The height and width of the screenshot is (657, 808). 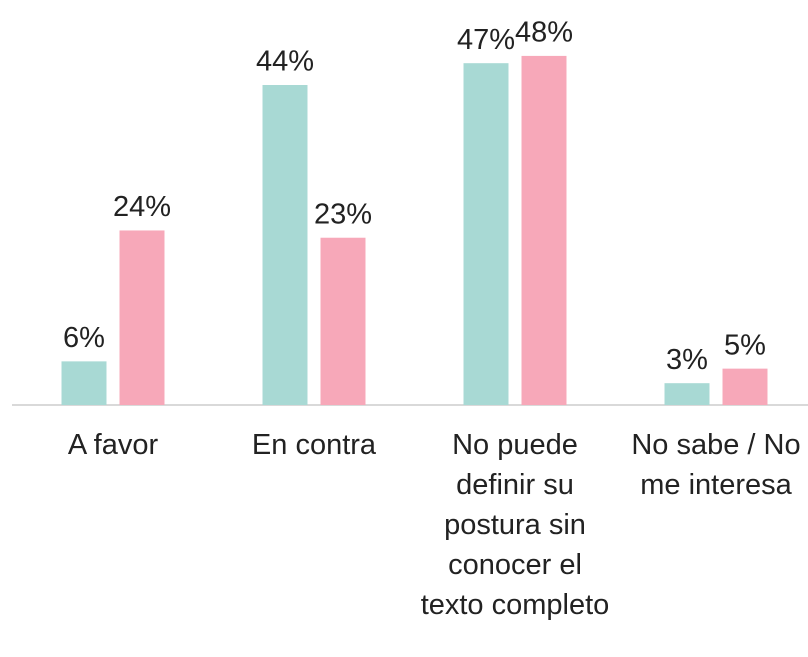 What do you see at coordinates (745, 345) in the screenshot?
I see `value-label: 5%` at bounding box center [745, 345].